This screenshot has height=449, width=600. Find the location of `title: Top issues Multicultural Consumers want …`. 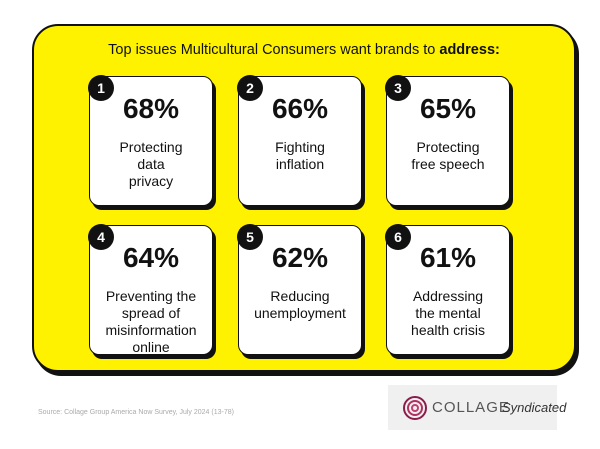

title: Top issues Multicultural Consumers want … is located at coordinates (304, 50).